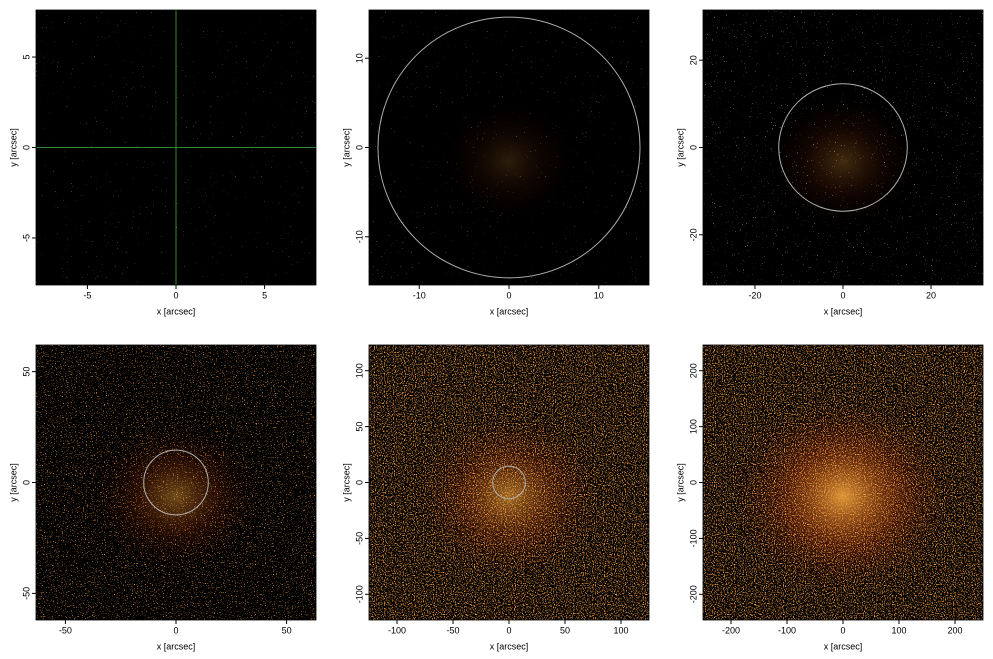  I want to click on panel: -5 0 5 -5 0 5 x [arcsec] y [arcsec], so click(162, 162).